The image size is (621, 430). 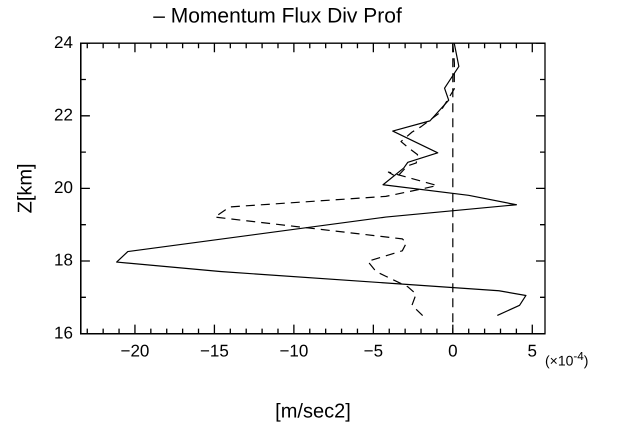 I want to click on y-tick-label: 20, so click(x=63, y=188).